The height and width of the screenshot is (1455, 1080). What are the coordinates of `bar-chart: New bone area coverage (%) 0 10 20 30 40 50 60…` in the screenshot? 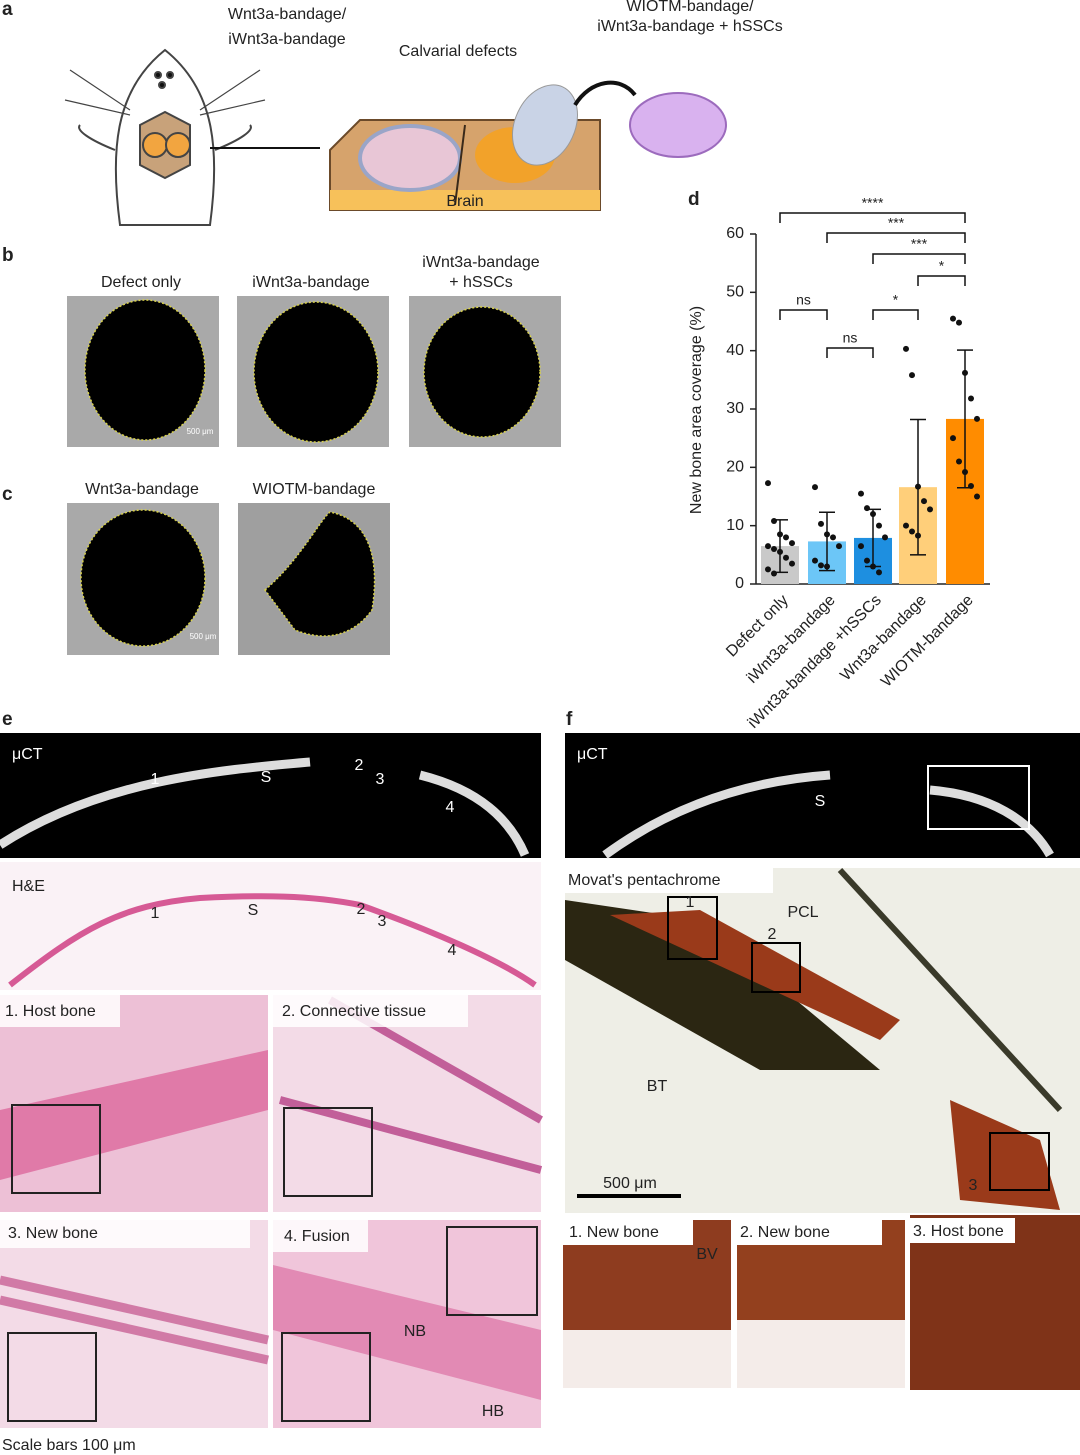 It's located at (839, 463).